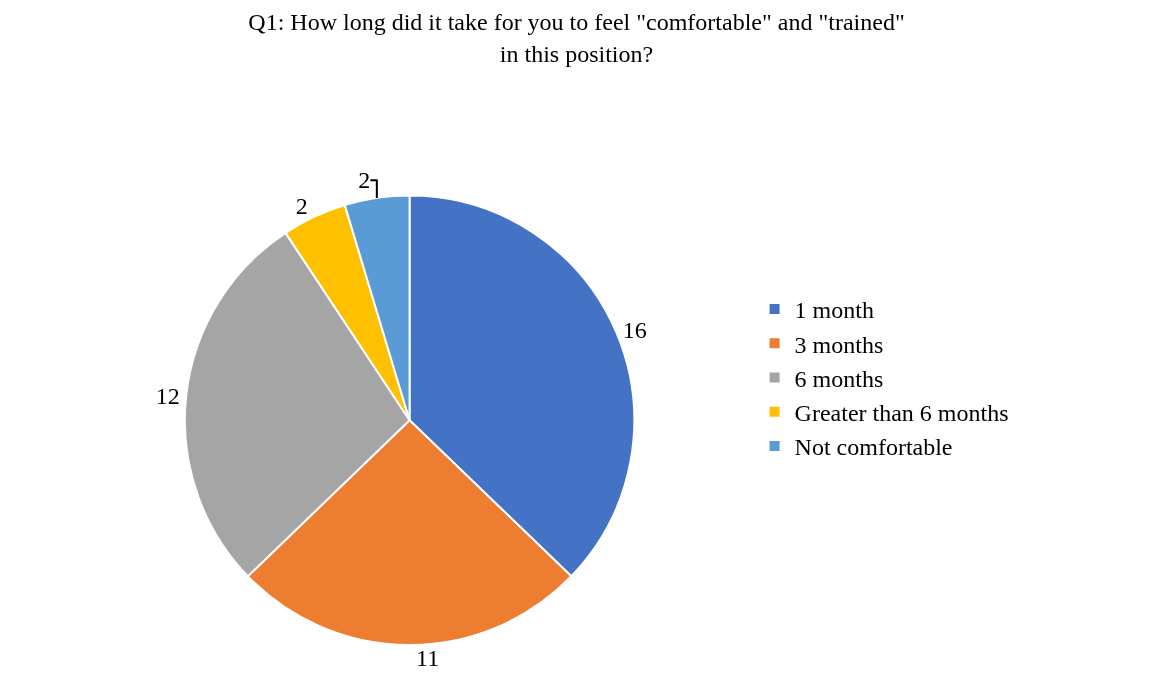 This screenshot has height=675, width=1153. Describe the element at coordinates (834, 310) in the screenshot. I see `legend-label: 1 month` at that location.